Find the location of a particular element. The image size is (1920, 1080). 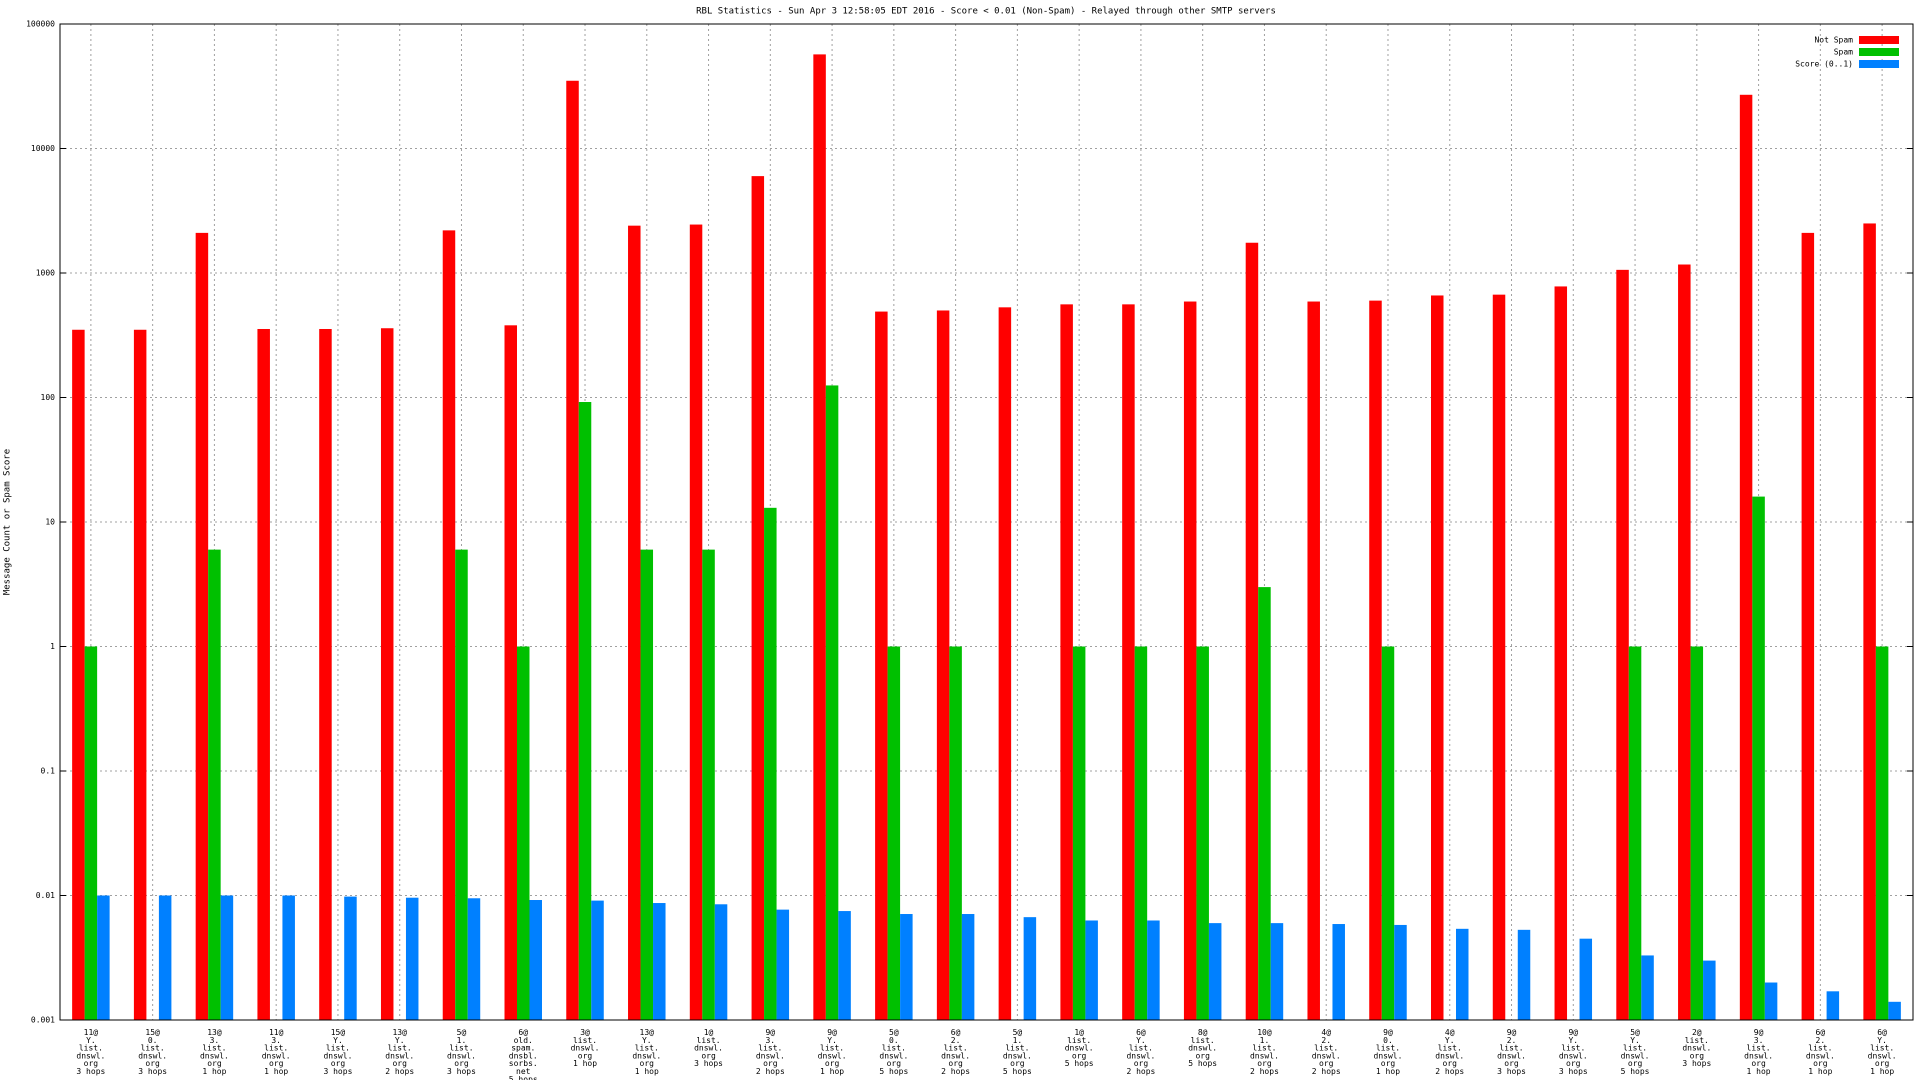

x-tick-label-line: spam. is located at coordinates (523, 1047).